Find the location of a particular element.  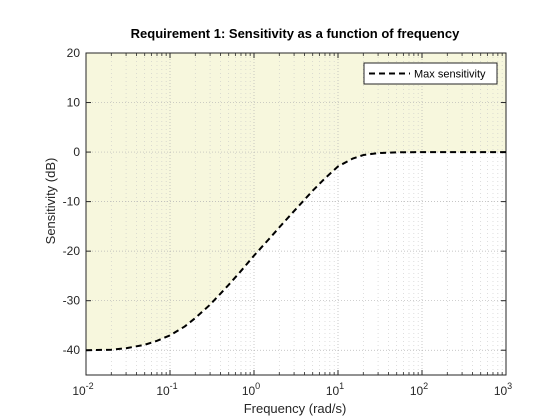

x-tick-label: 10² is located at coordinates (419, 389).